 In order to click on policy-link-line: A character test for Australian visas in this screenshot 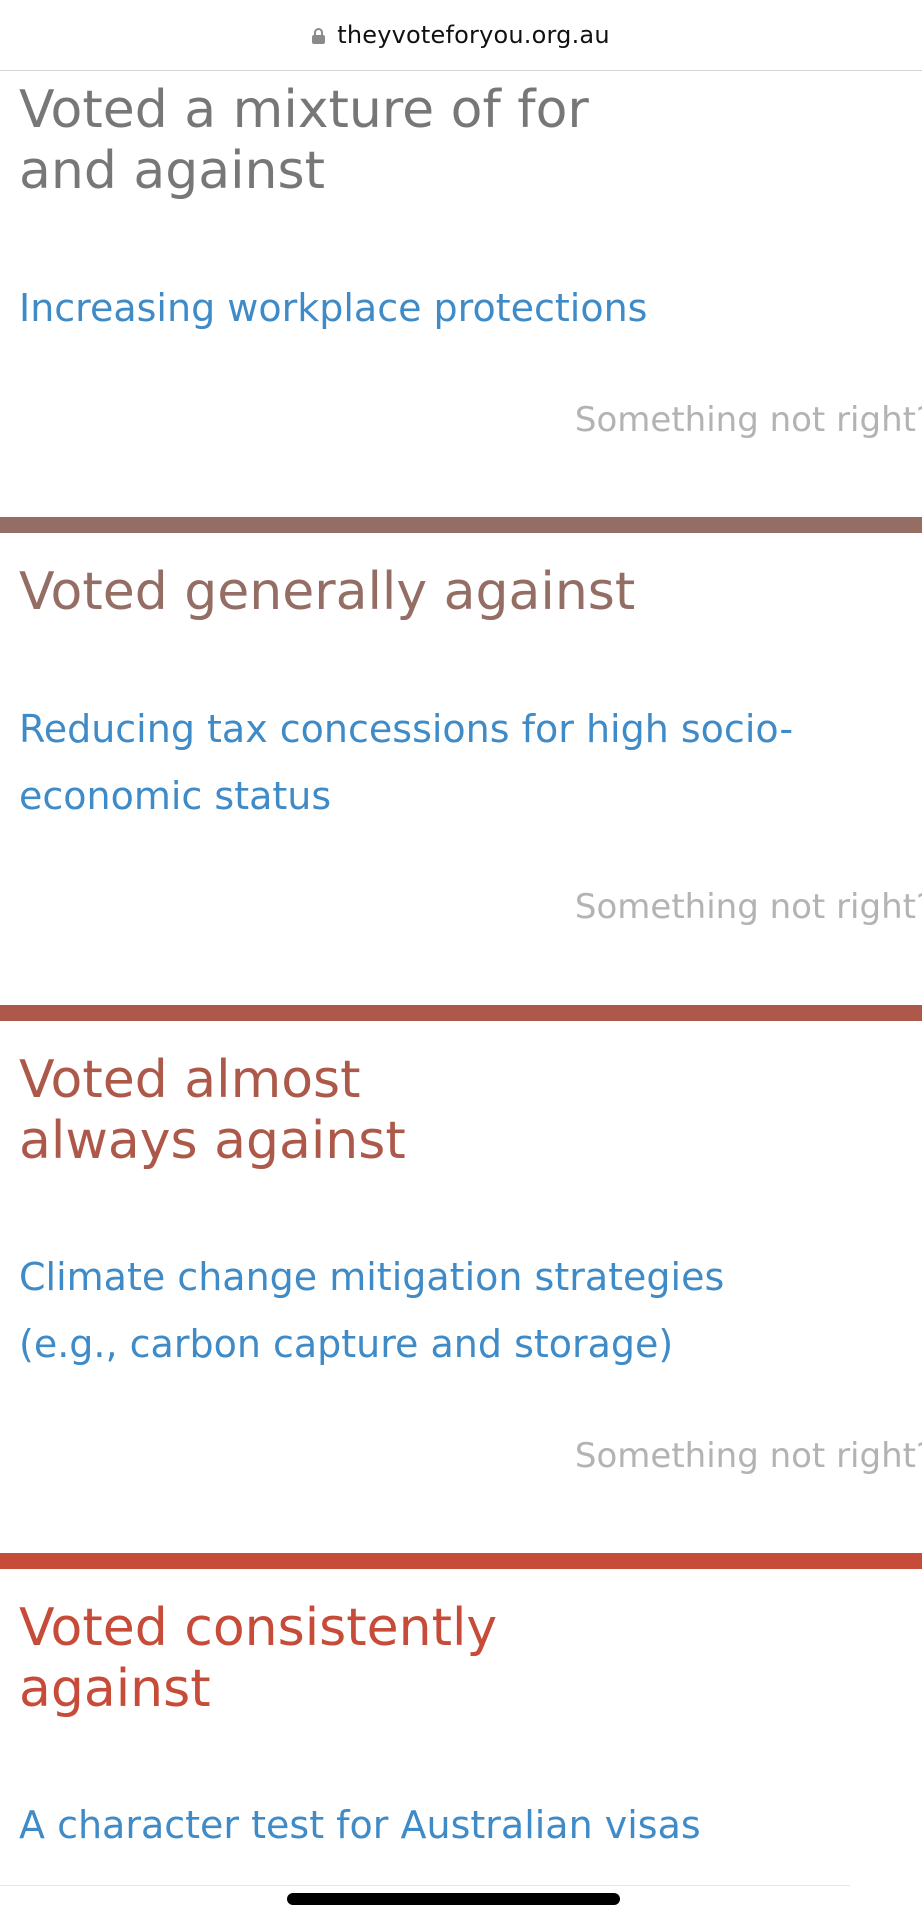, I will do `click(360, 1825)`.